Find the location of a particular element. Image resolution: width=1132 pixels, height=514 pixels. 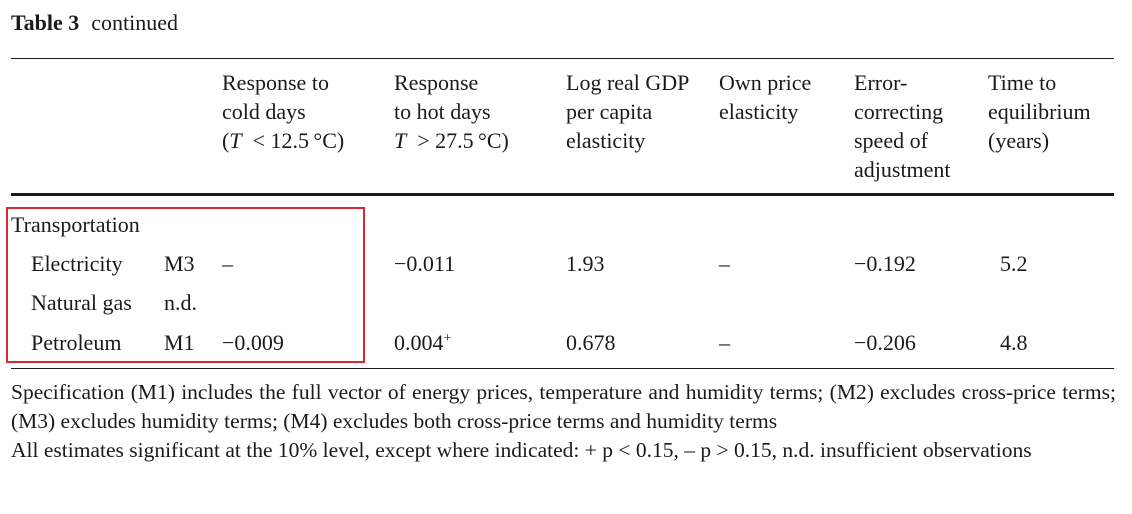

highlight-box is located at coordinates (185, 285).